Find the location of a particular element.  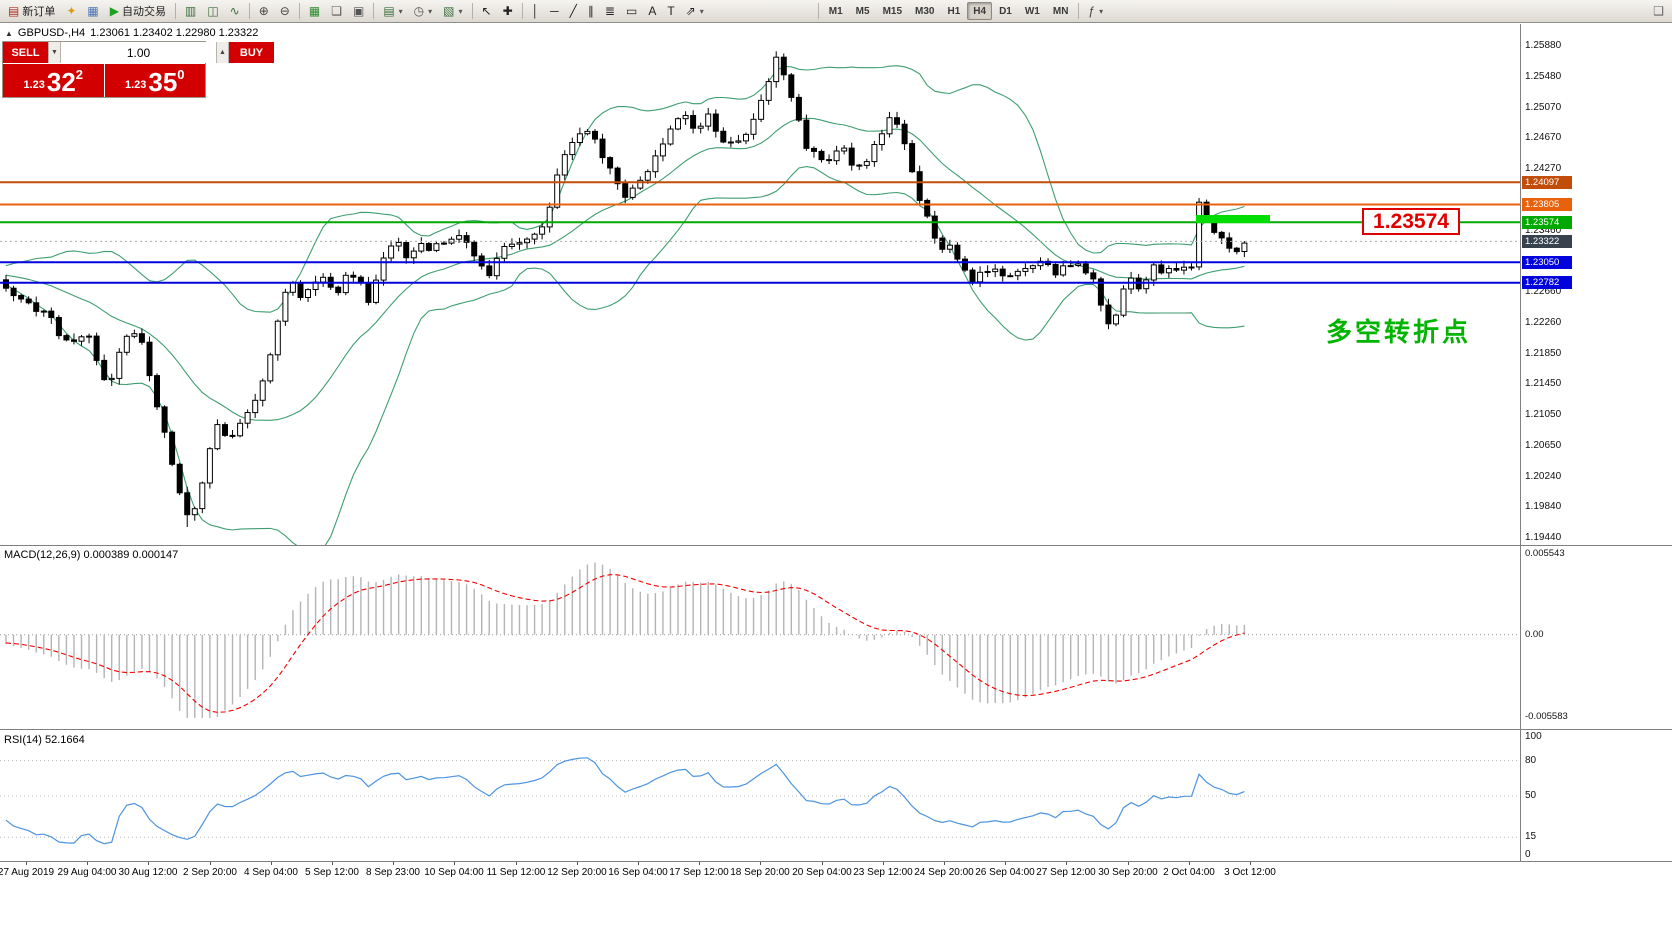

community-button: ❑ is located at coordinates (1658, 11).